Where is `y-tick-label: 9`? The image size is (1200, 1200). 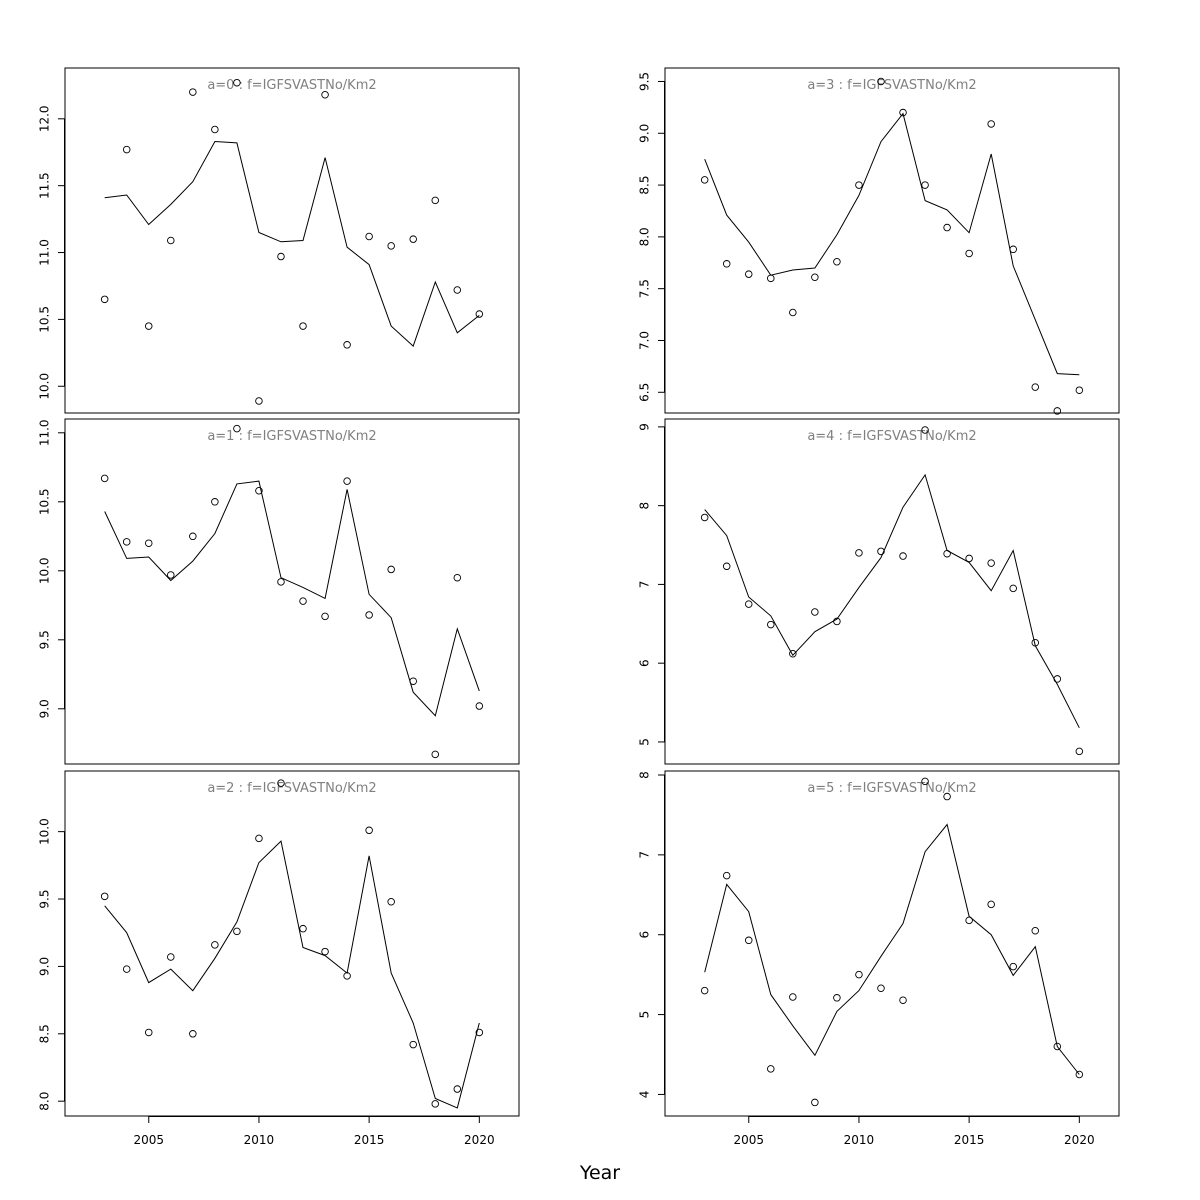 y-tick-label: 9 is located at coordinates (645, 427).